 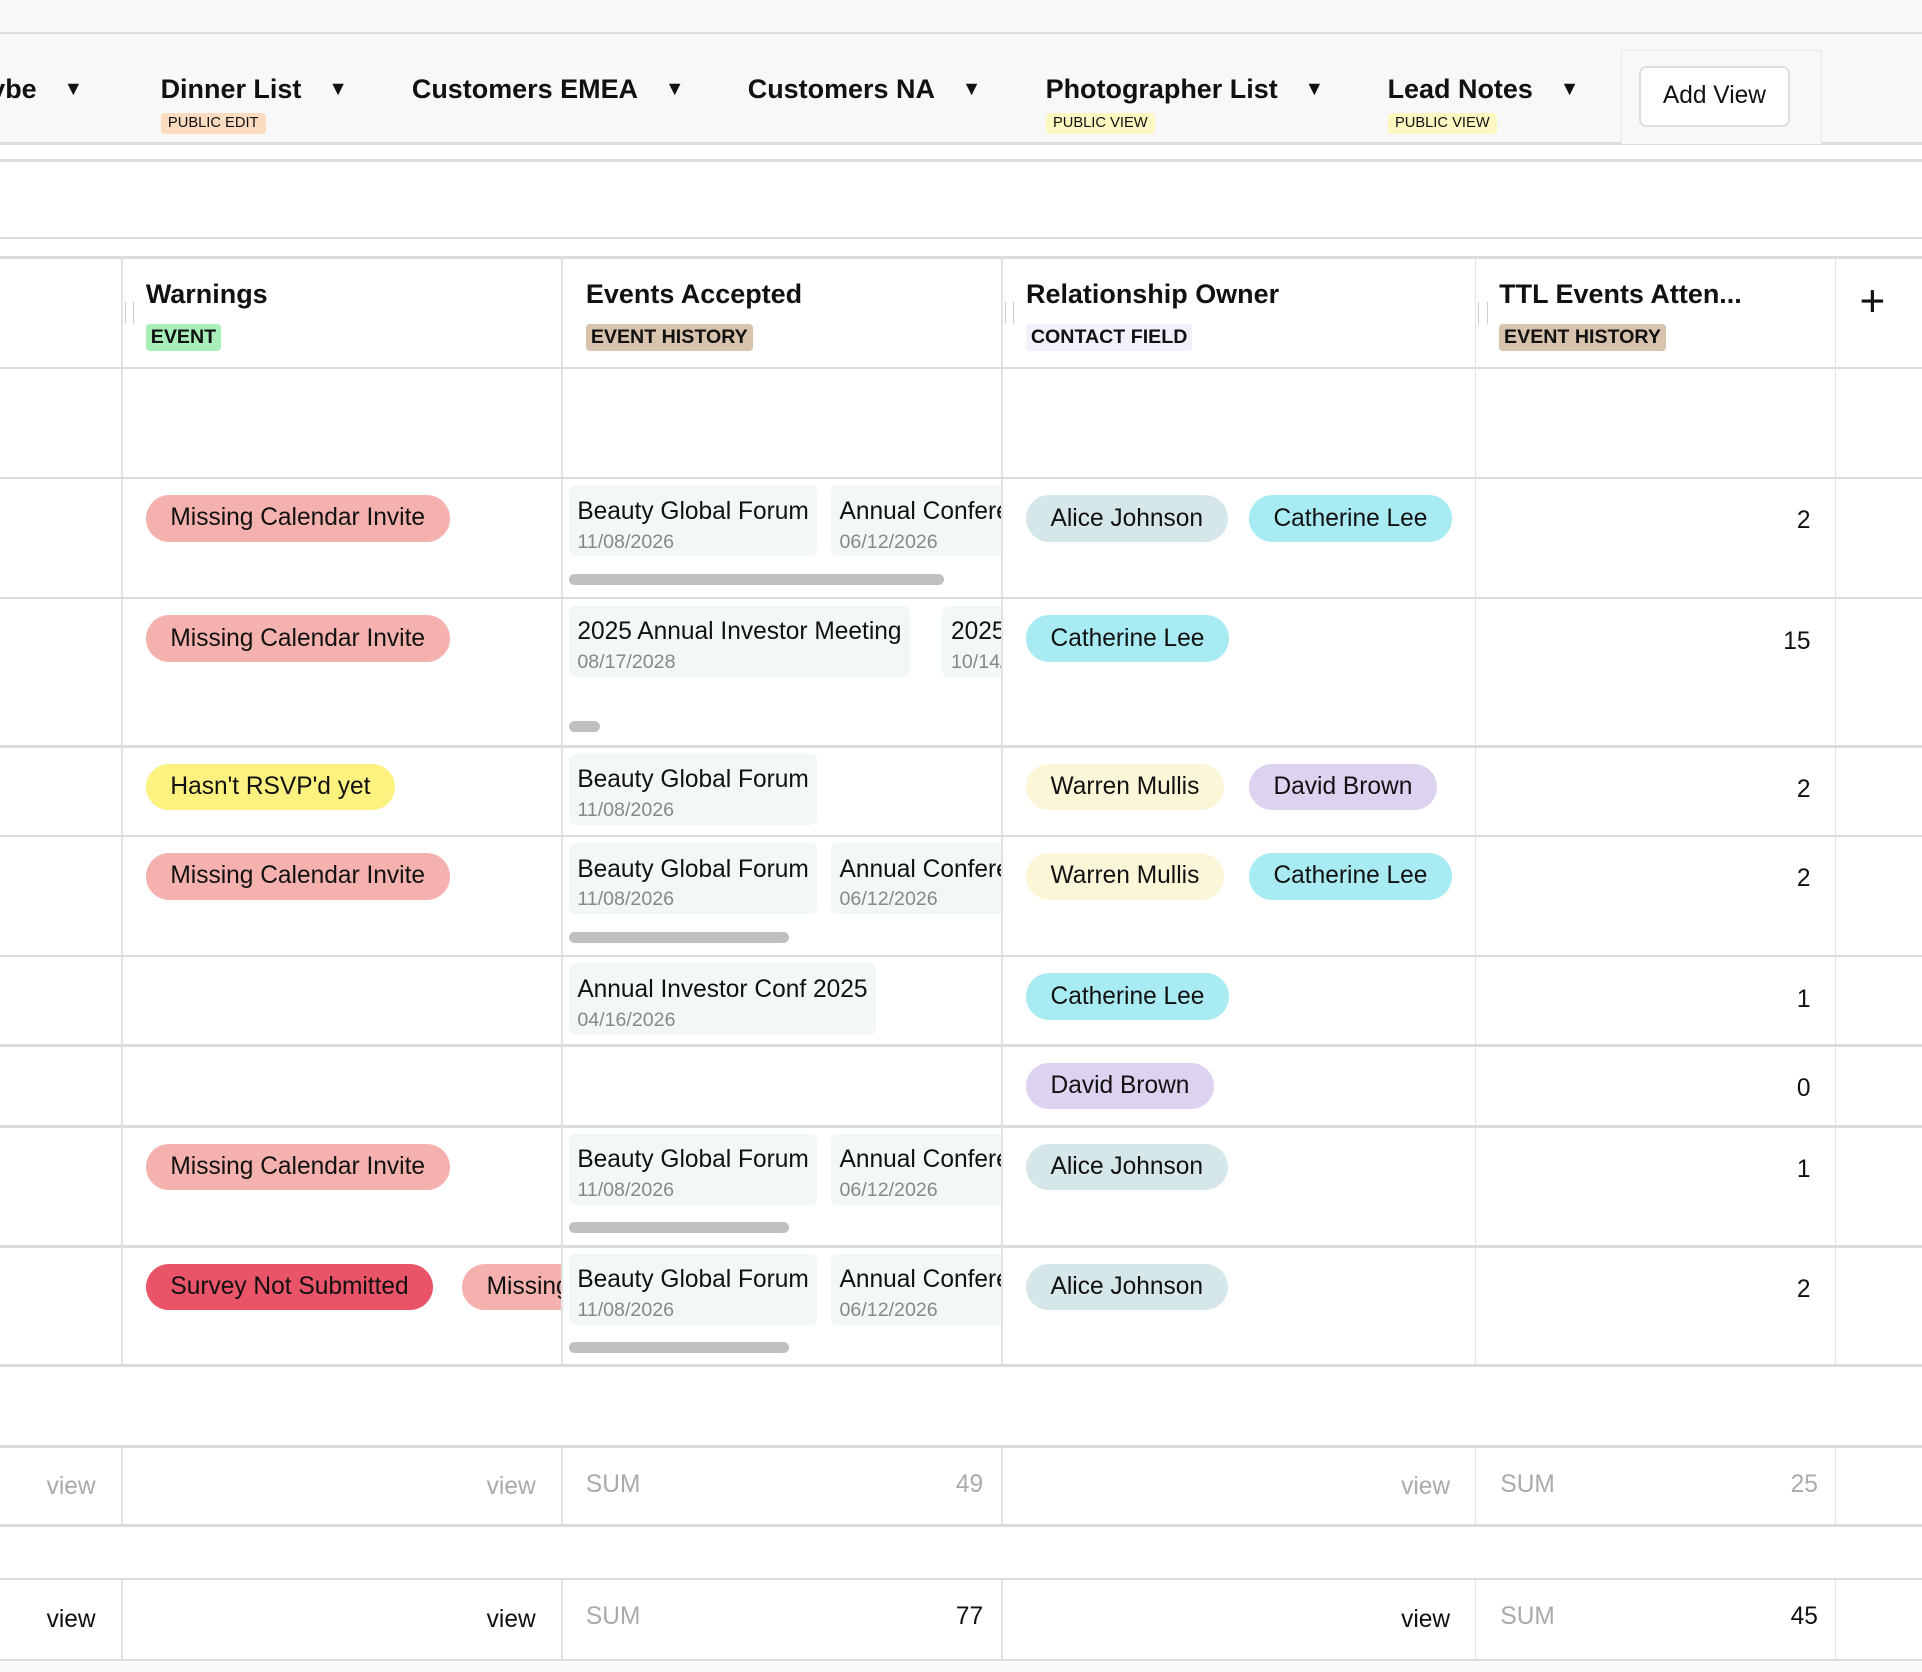 I want to click on view-tab-lead-notes: Lead Notes ▼, so click(x=1484, y=89).